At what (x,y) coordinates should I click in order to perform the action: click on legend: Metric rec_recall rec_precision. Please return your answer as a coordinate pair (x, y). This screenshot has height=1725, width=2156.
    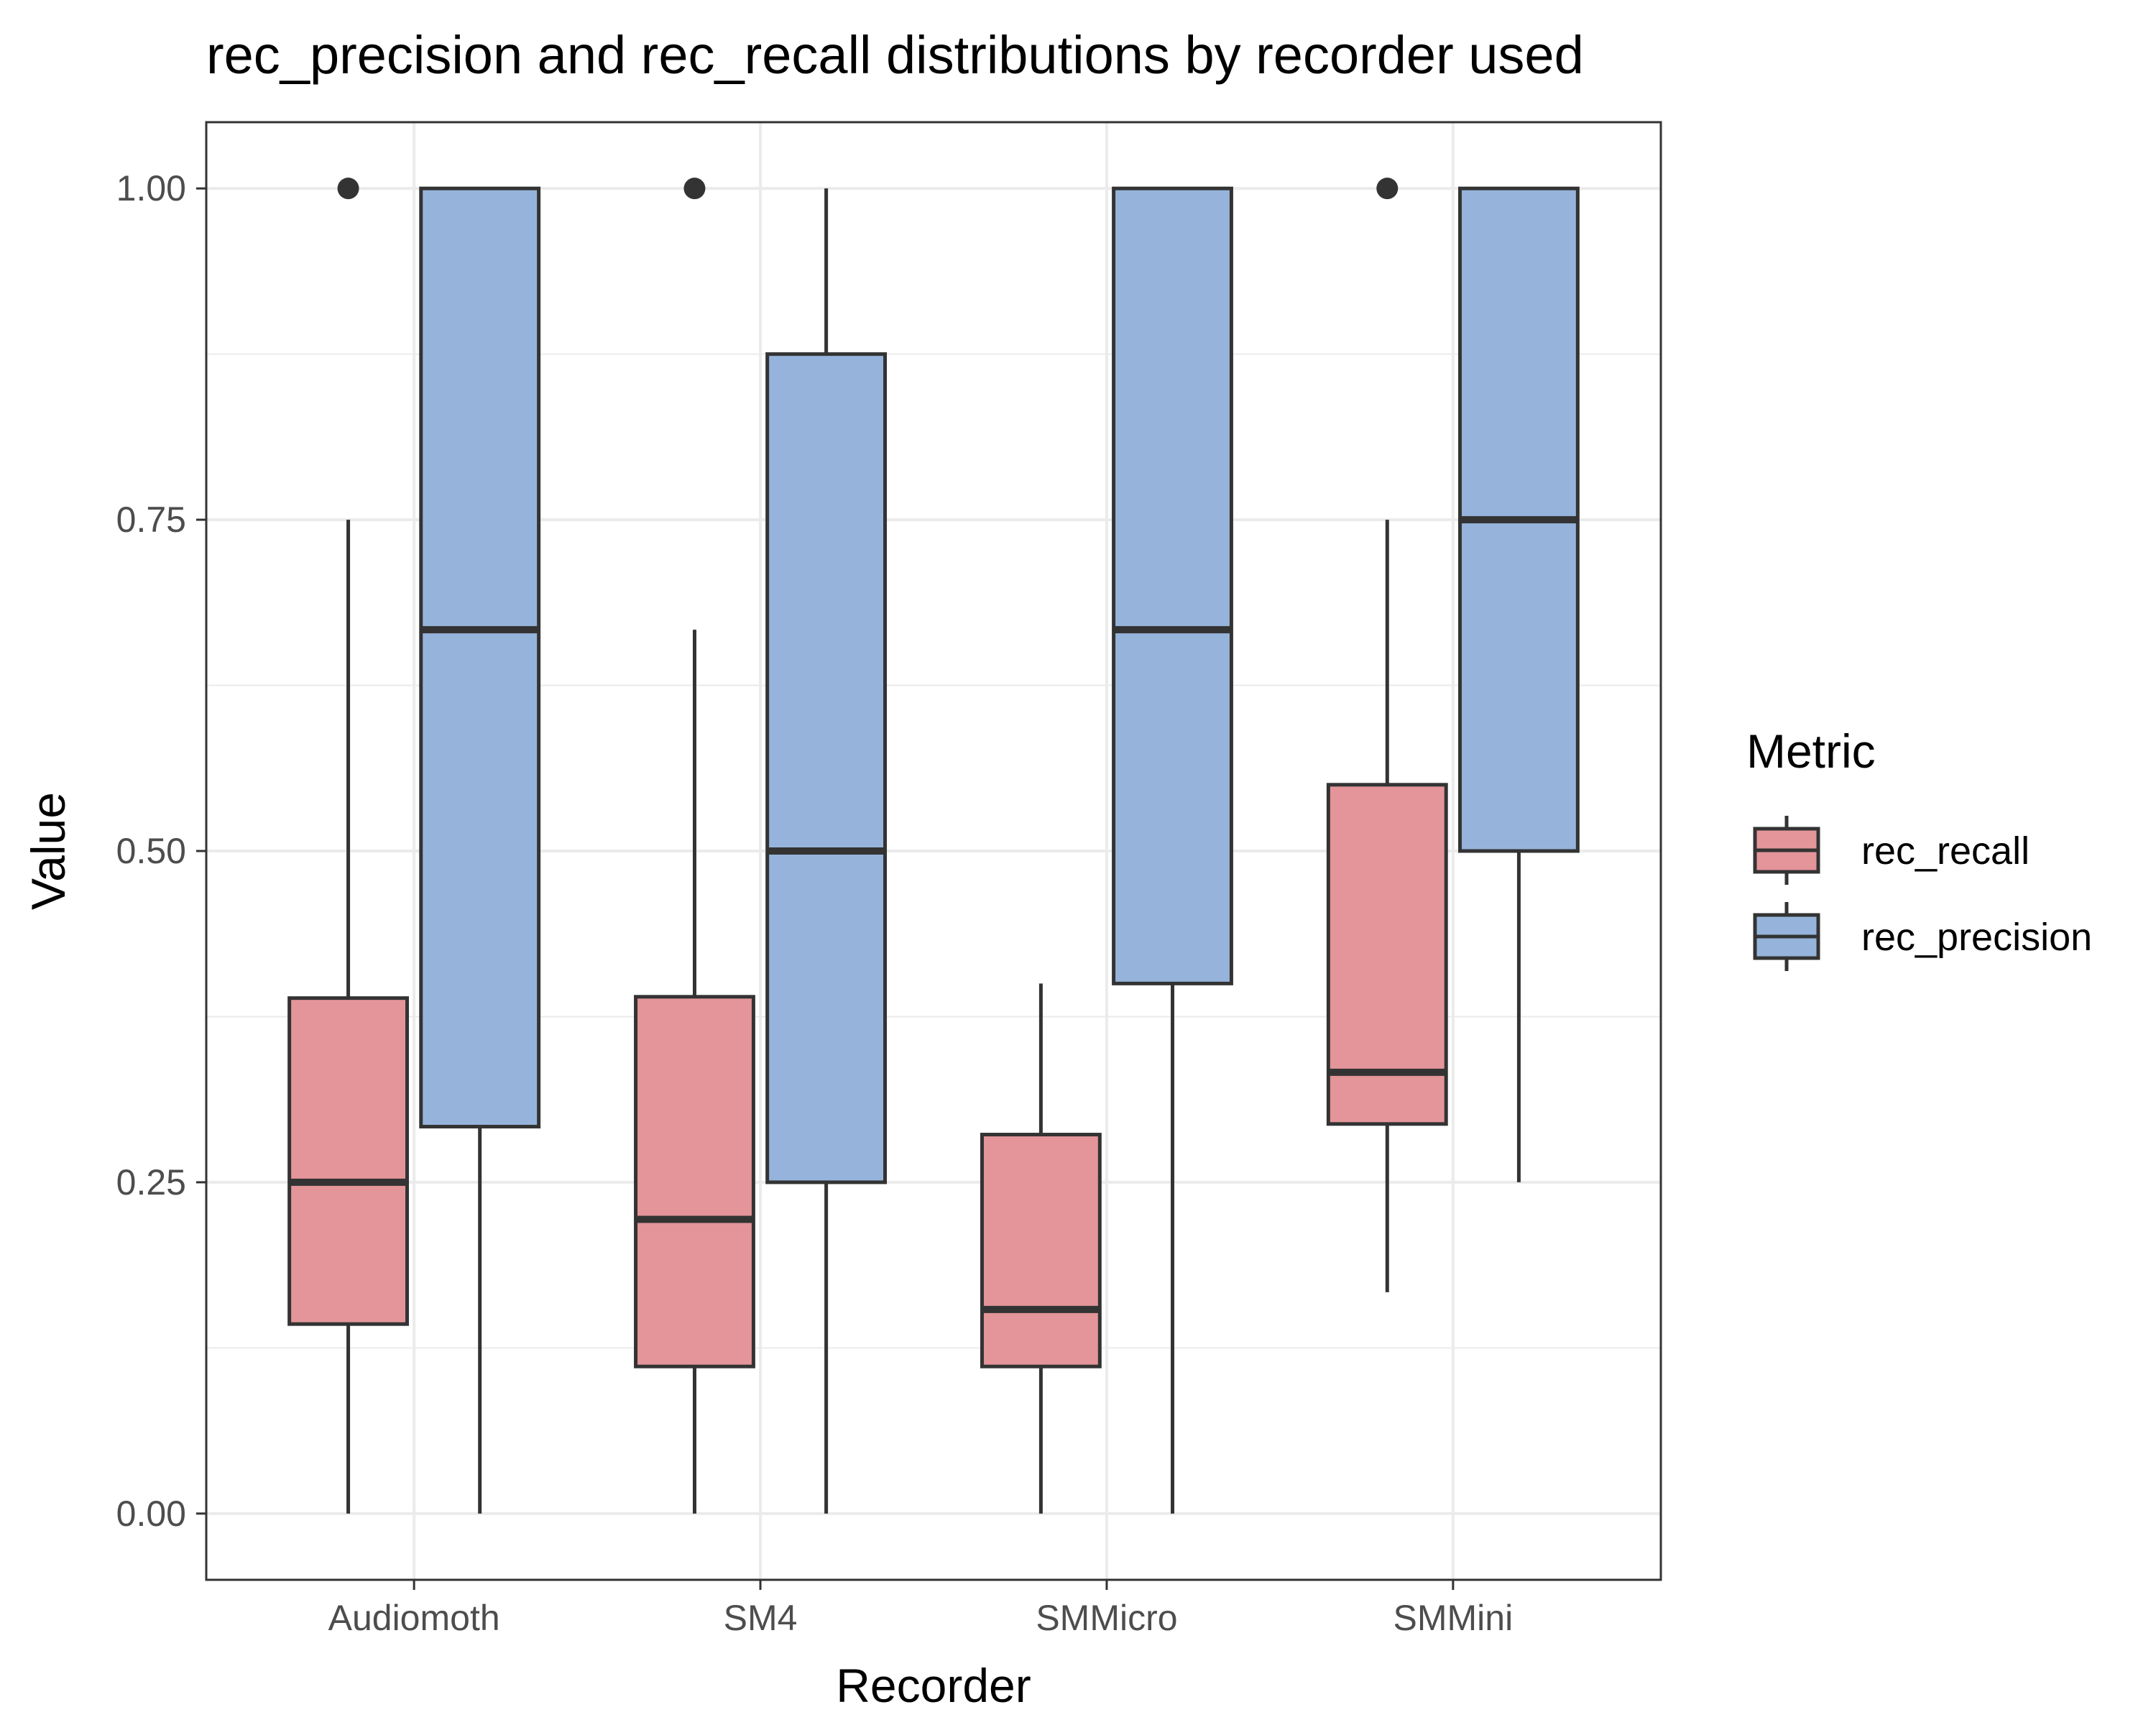
    Looking at the image, I should click on (1919, 847).